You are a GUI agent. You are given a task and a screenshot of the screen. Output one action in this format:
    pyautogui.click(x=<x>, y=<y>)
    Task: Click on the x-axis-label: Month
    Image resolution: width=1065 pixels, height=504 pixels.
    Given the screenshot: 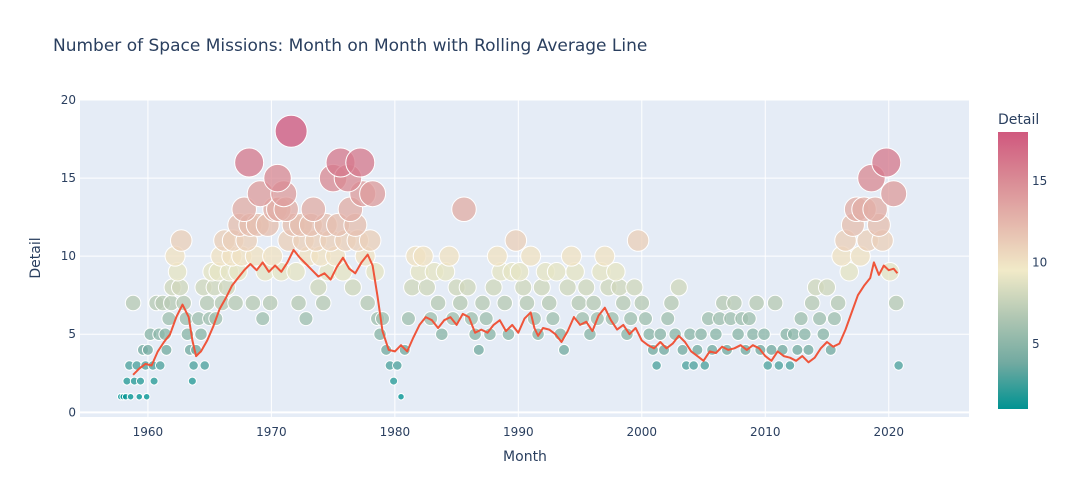 What is the action you would take?
    pyautogui.click(x=525, y=457)
    